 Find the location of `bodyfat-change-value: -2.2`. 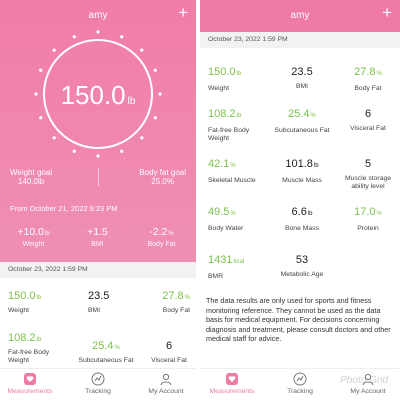

bodyfat-change-value: -2.2 is located at coordinates (158, 232).